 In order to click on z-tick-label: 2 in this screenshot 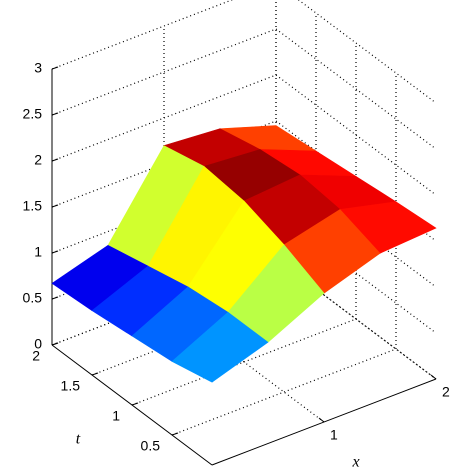, I will do `click(38, 160)`.